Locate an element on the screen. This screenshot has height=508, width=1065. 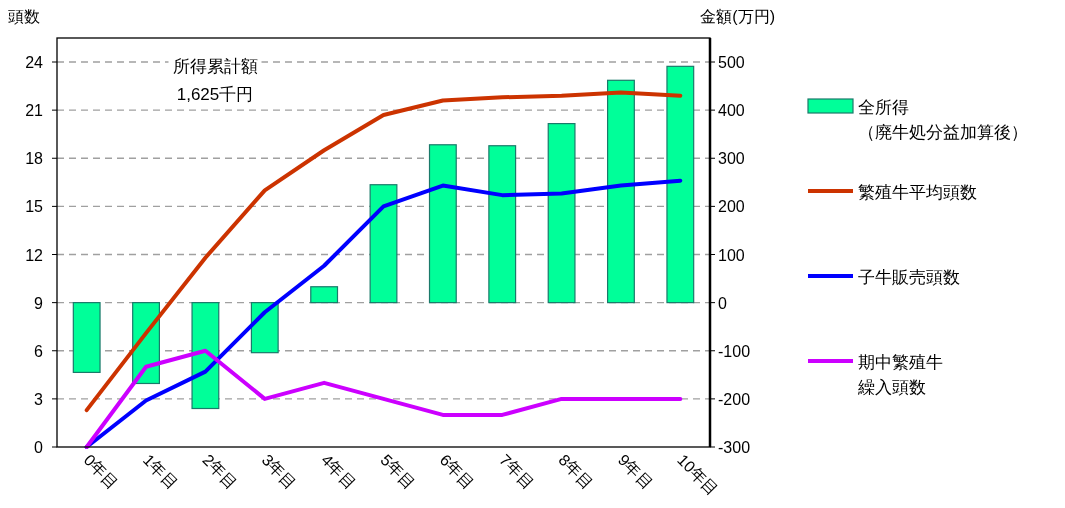
y-tick-label: 15 is located at coordinates (34, 207).